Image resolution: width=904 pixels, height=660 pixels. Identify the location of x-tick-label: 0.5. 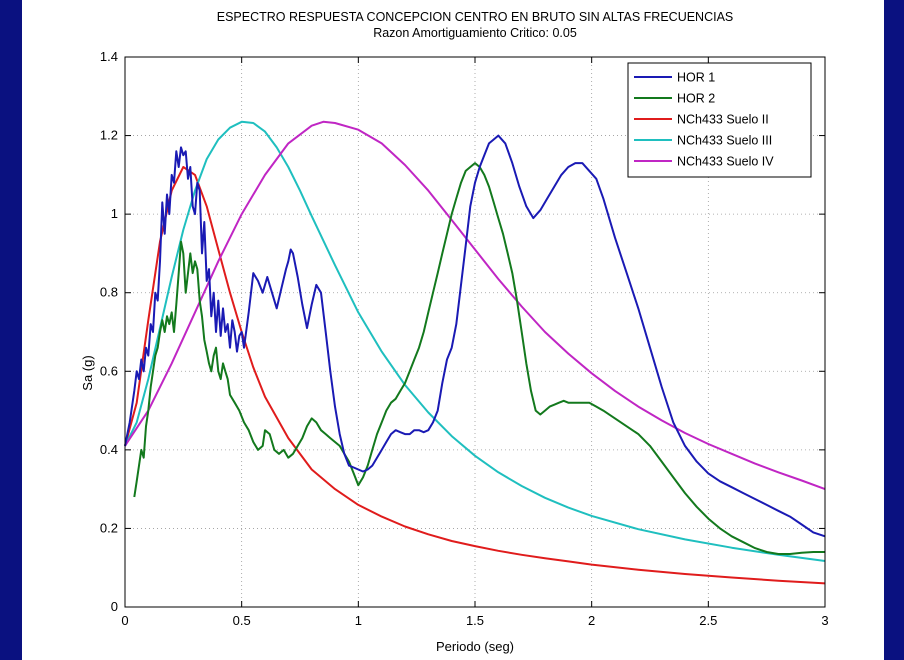
(242, 620).